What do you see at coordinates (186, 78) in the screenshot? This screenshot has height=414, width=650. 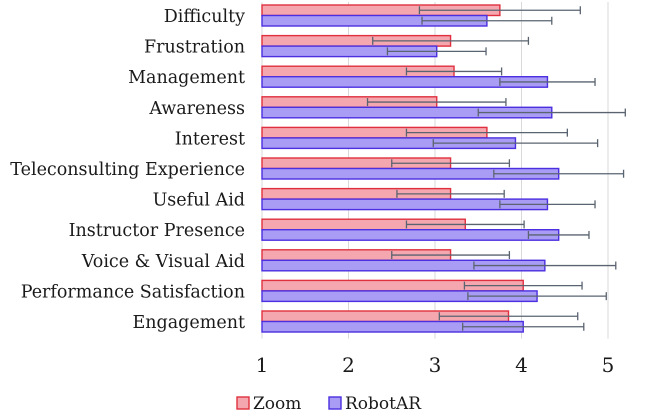 I see `category-label: Management` at bounding box center [186, 78].